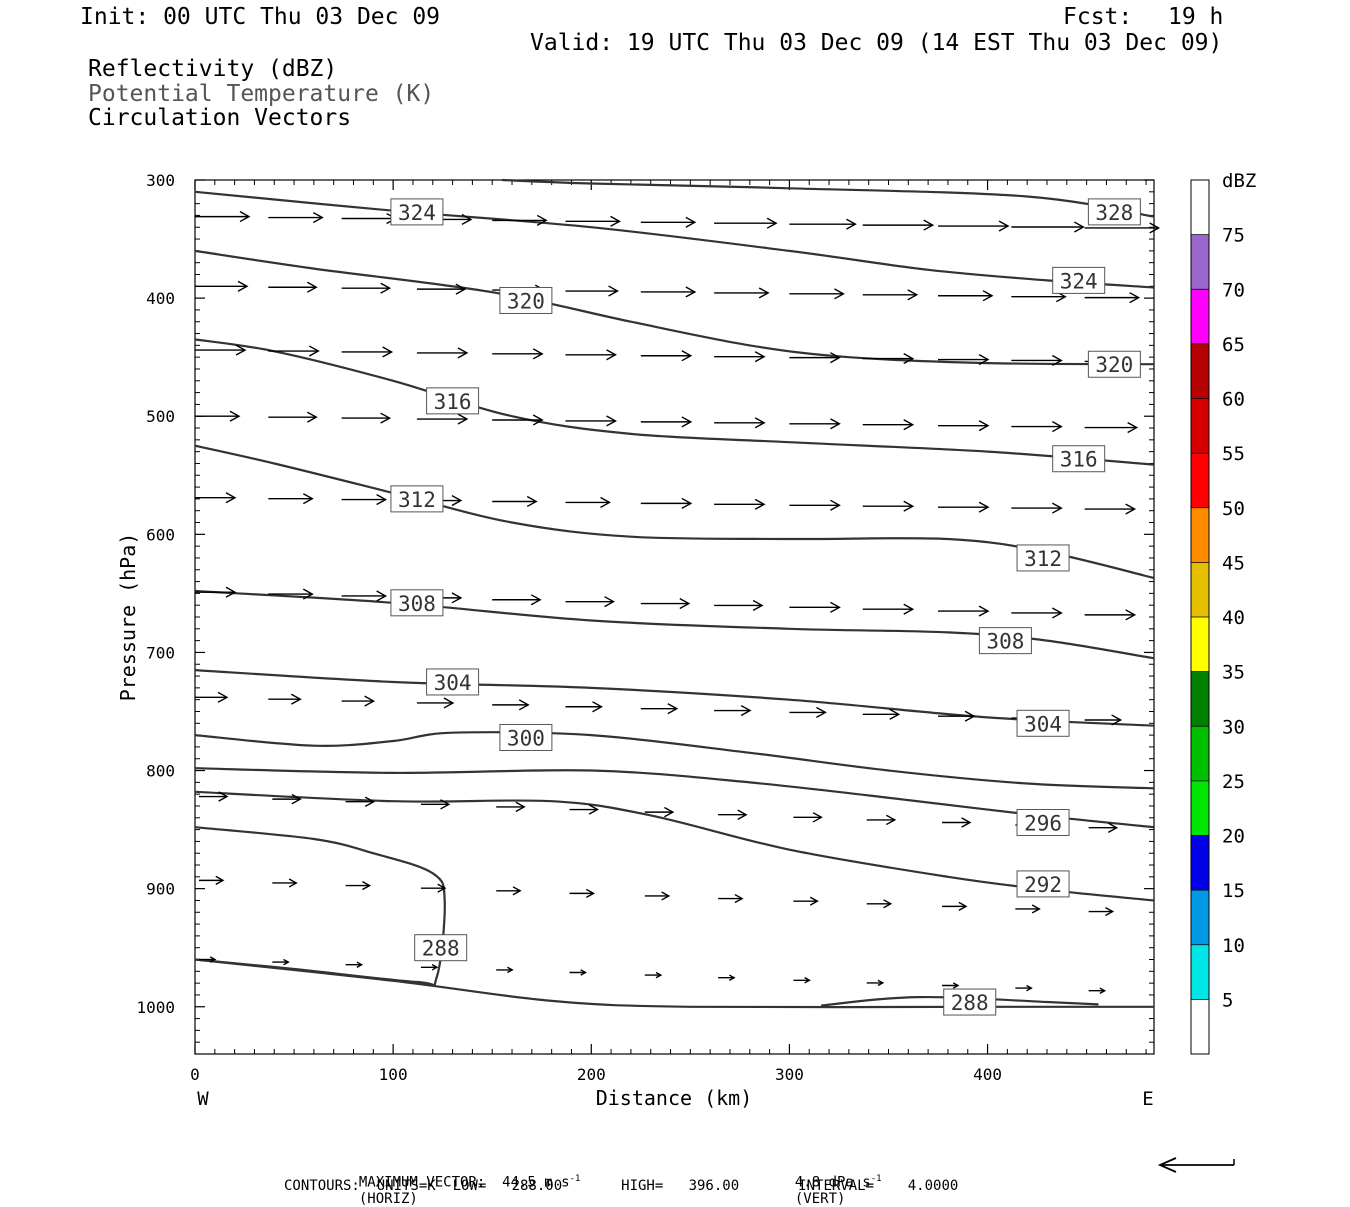 The height and width of the screenshot is (1207, 1350). I want to click on colorbar-labels: 5 10 15 20 25 30 35 40 45 50 55 60 65 70 75, so click(1233, 618).